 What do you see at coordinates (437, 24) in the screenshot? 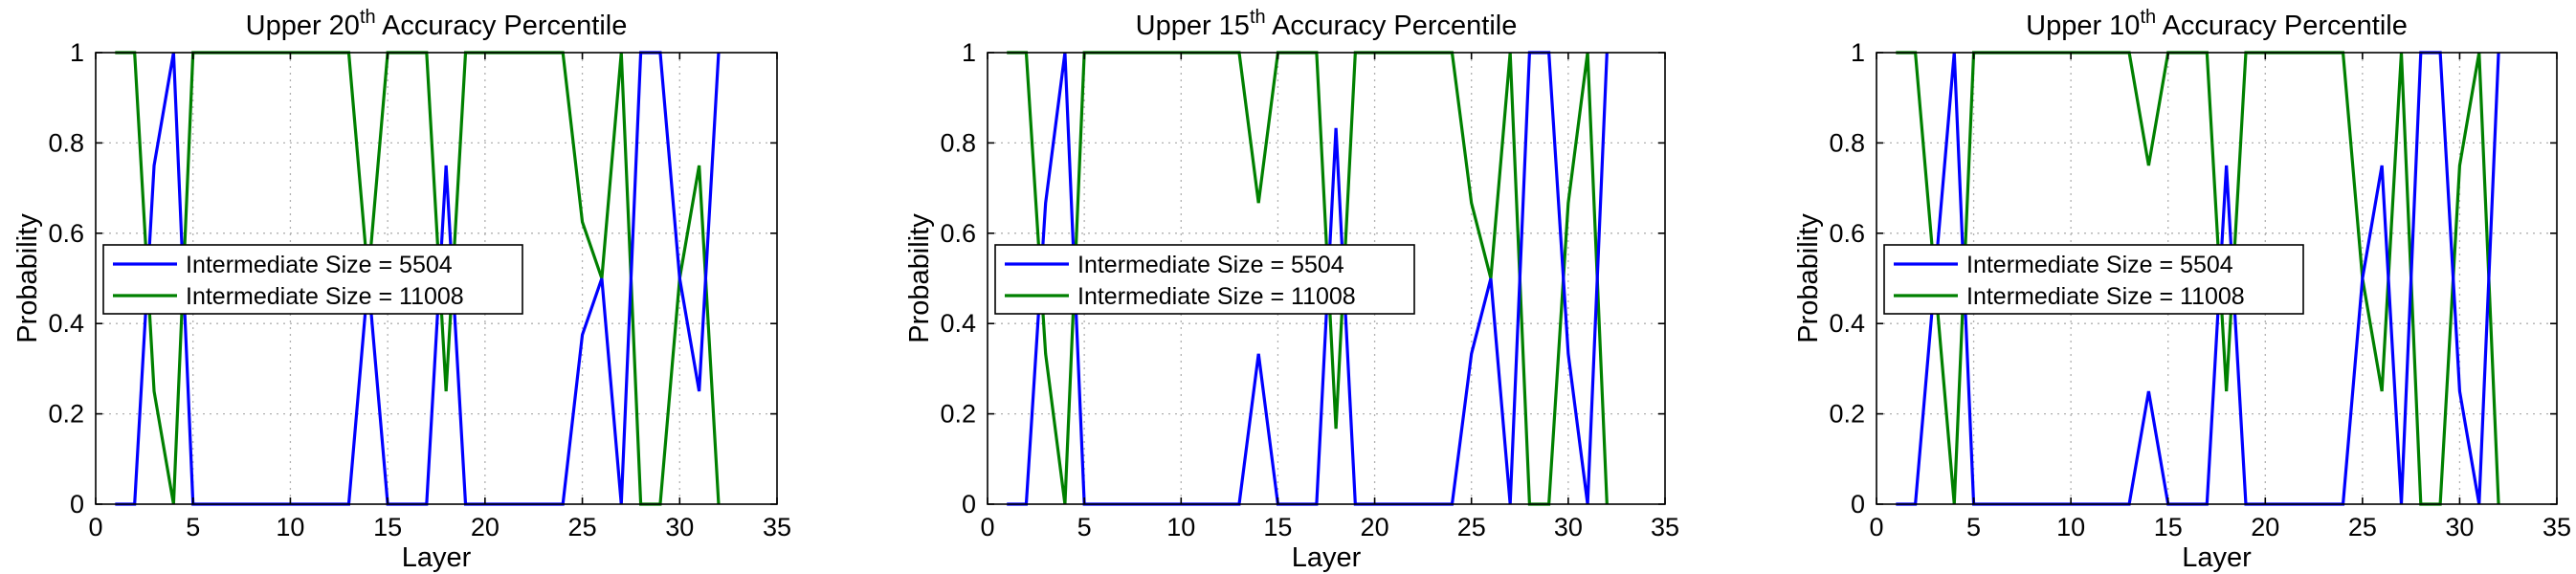
I see `chart-title: Upper 20th Accuracy Percentile` at bounding box center [437, 24].